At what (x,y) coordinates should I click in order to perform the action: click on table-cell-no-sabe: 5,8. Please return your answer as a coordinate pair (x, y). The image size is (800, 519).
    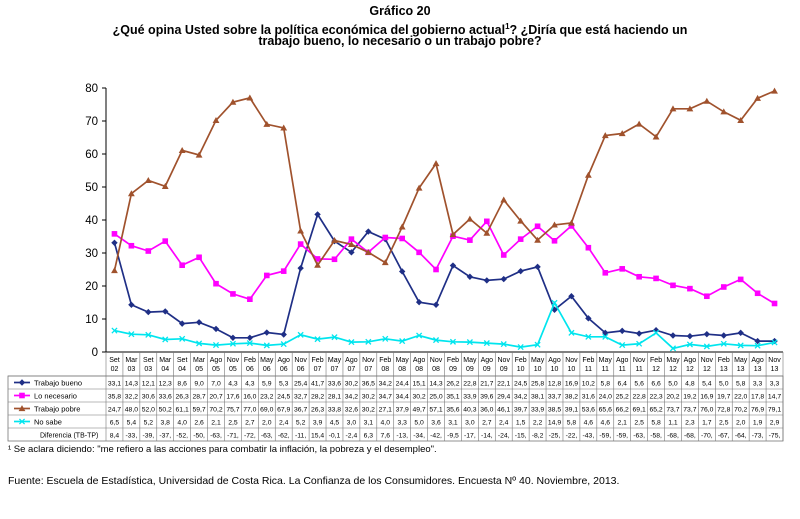
    Looking at the image, I should click on (656, 423).